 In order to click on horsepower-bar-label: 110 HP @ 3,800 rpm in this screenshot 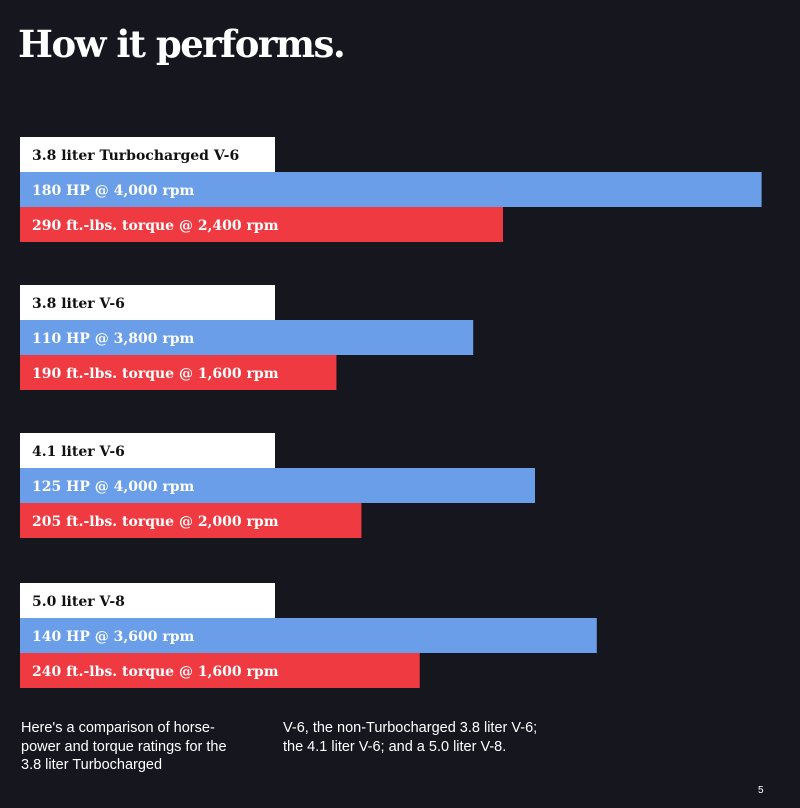, I will do `click(113, 339)`.